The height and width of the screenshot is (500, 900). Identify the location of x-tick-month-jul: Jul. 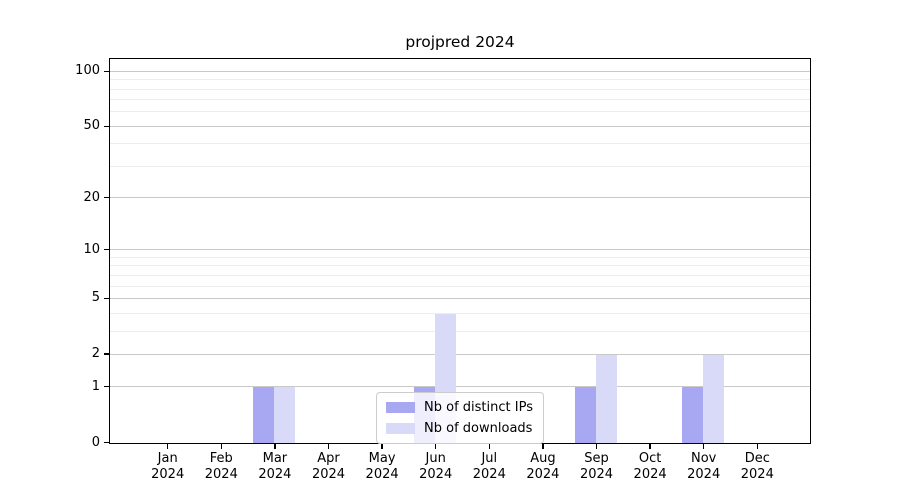
(489, 458).